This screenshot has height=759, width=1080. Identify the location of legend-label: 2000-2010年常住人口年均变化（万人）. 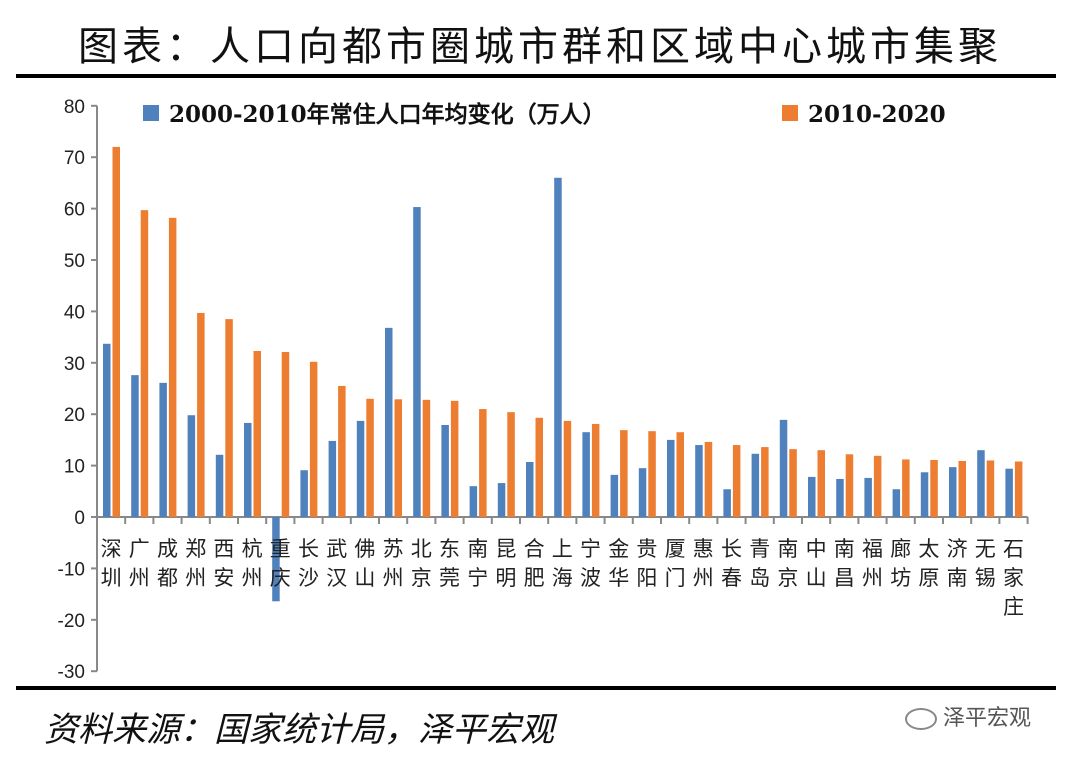
(387, 114).